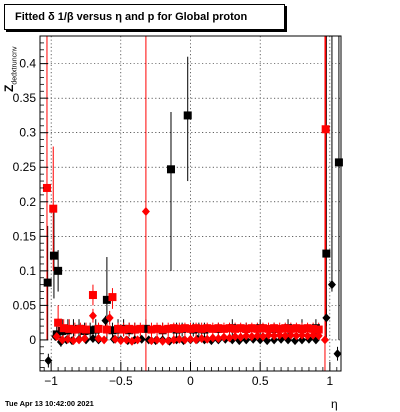  I want to click on x-tick-label: 0.5, so click(260, 381).